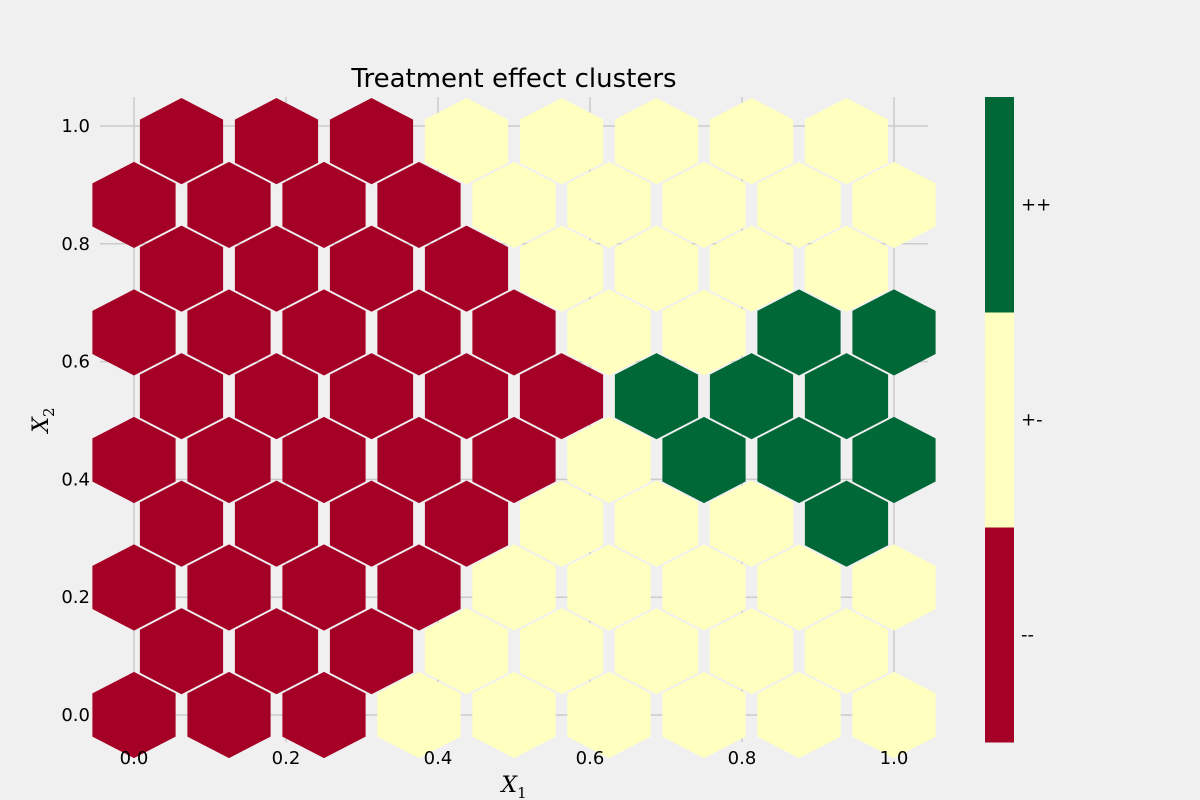  I want to click on colorbar-label: ++, so click(1036, 205).